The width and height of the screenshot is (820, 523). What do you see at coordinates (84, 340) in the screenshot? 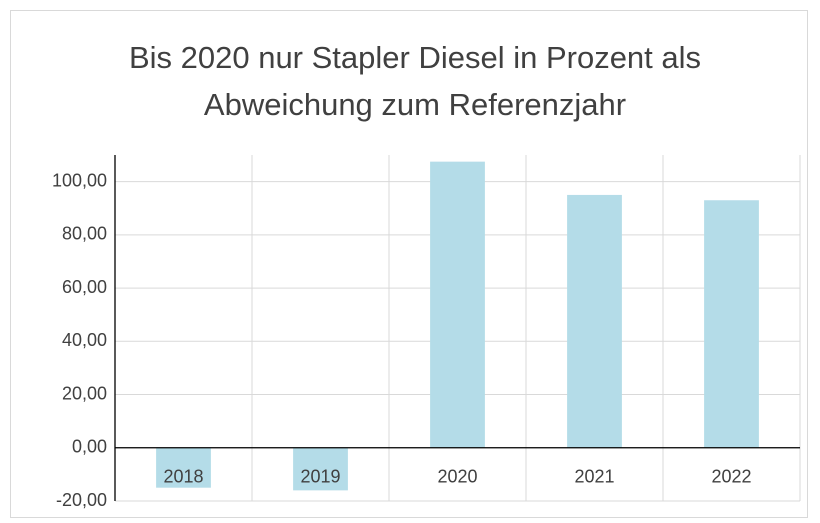
I see `y-tick-label: 40,00` at bounding box center [84, 340].